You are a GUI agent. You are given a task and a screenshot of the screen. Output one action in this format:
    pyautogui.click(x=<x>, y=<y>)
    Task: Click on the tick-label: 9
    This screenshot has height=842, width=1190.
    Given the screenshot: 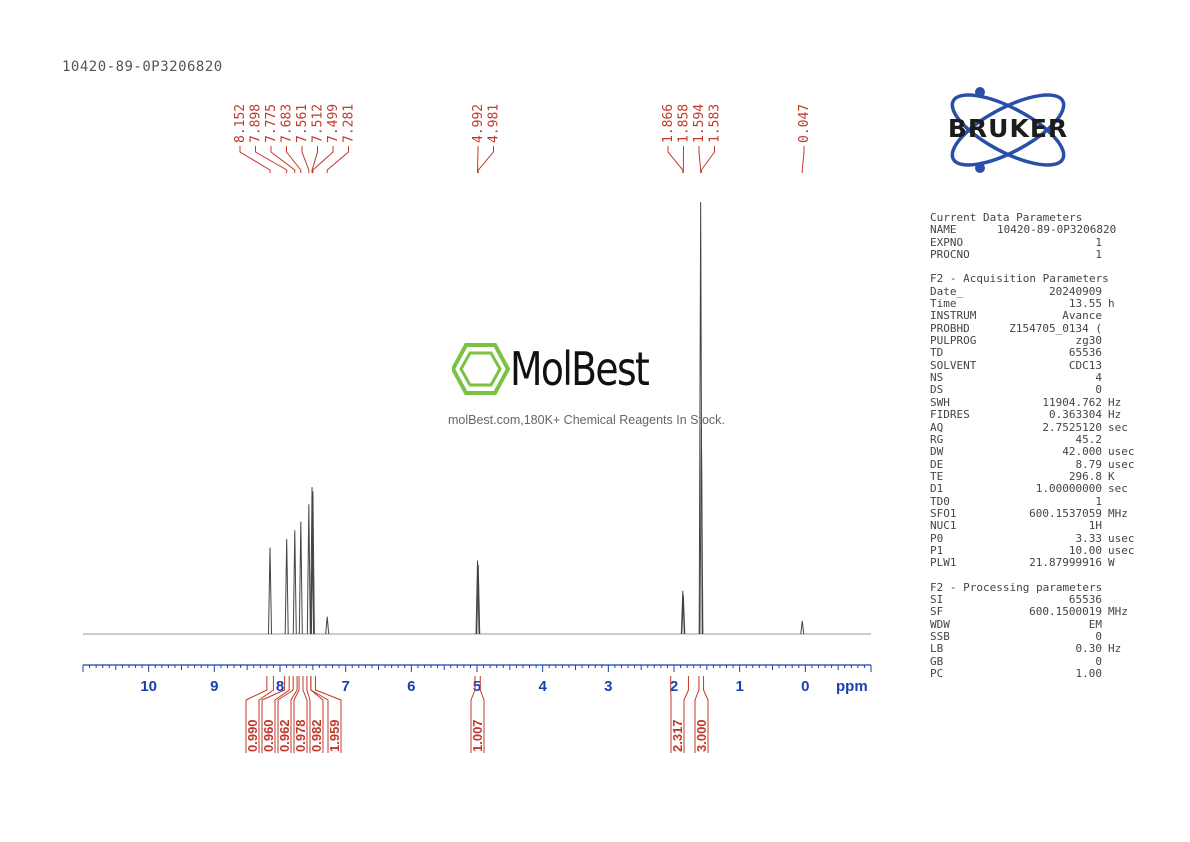 What is the action you would take?
    pyautogui.click(x=214, y=686)
    